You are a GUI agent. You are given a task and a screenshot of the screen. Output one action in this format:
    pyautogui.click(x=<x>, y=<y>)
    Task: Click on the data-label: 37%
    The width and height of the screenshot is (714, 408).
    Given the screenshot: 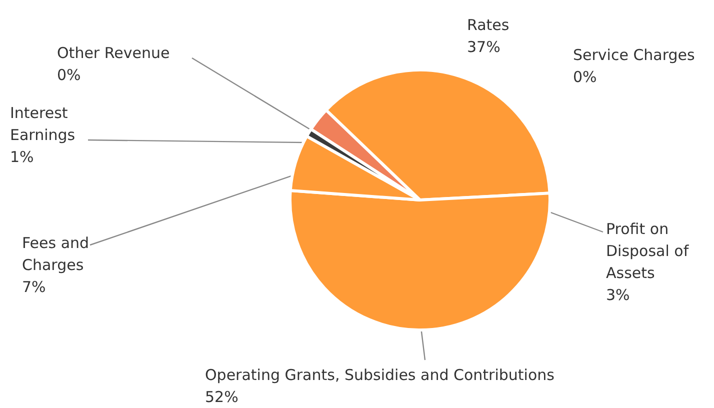 What is the action you would take?
    pyautogui.click(x=483, y=47)
    